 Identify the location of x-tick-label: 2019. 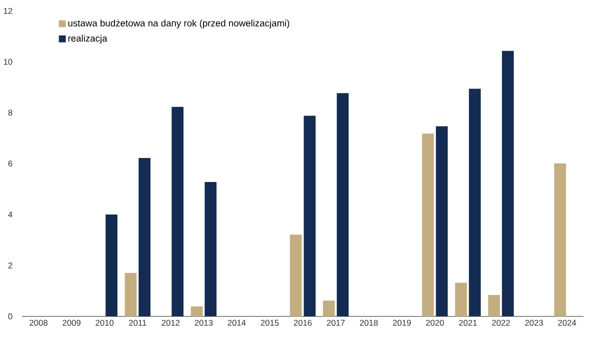
(401, 323).